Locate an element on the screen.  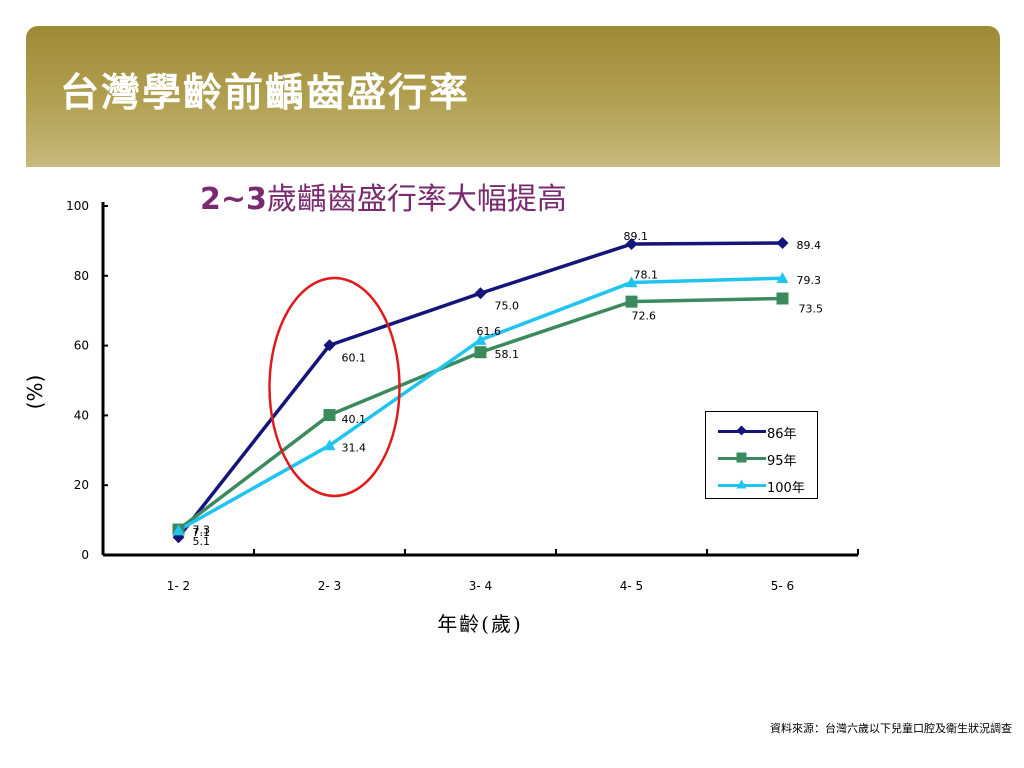
data-label-2-3: 78.1 is located at coordinates (646, 274).